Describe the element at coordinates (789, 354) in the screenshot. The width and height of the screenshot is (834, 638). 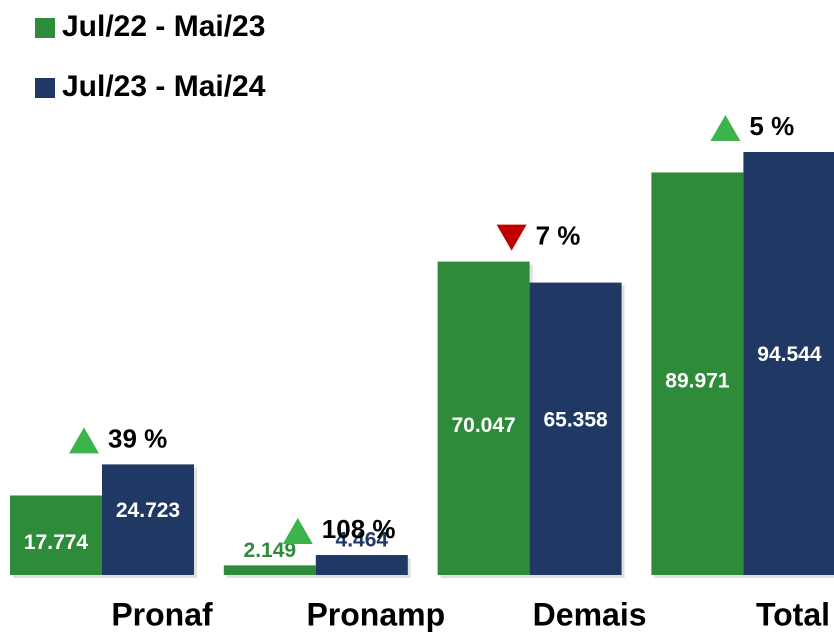
I see `value-label: 94.544` at that location.